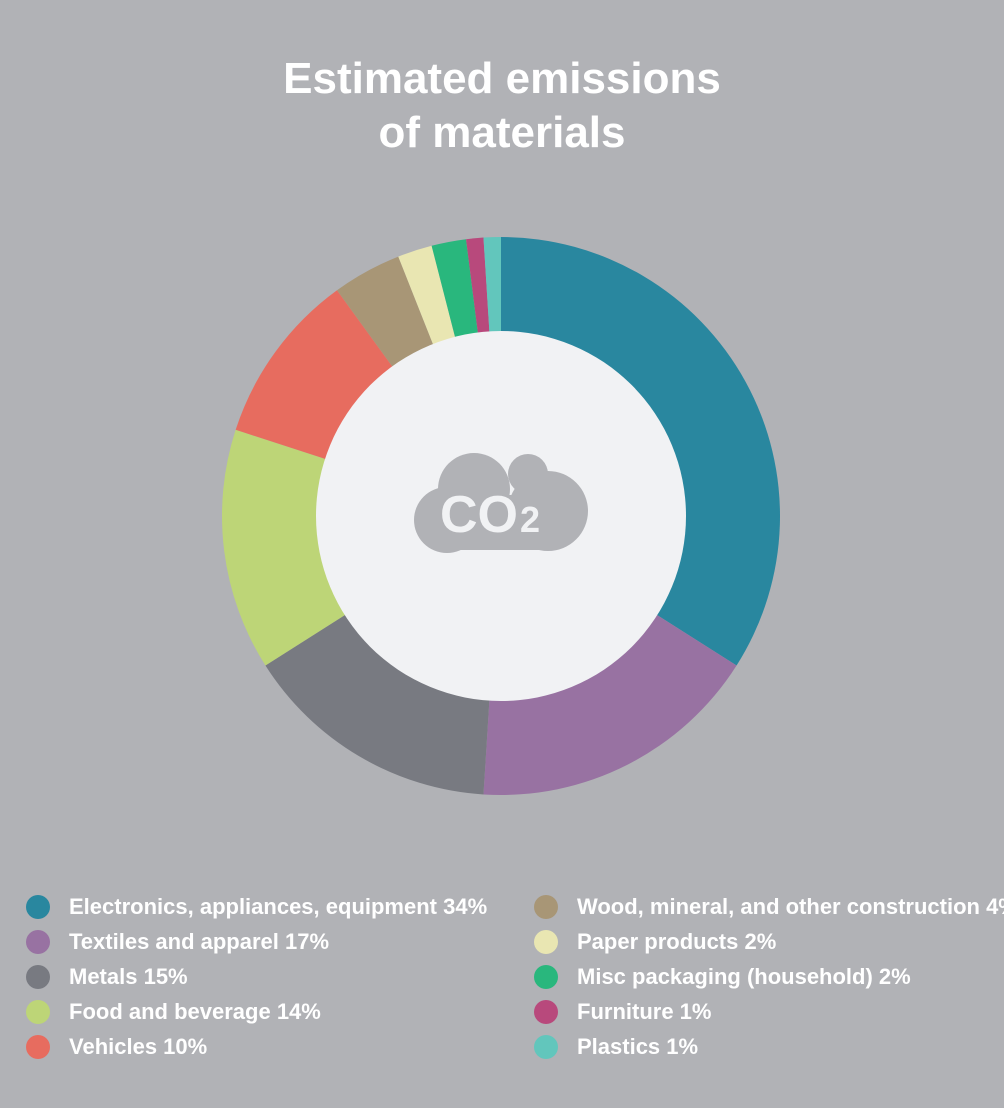 This screenshot has height=1108, width=1004. What do you see at coordinates (502, 132) in the screenshot?
I see `chart-title-line-2: of materials` at bounding box center [502, 132].